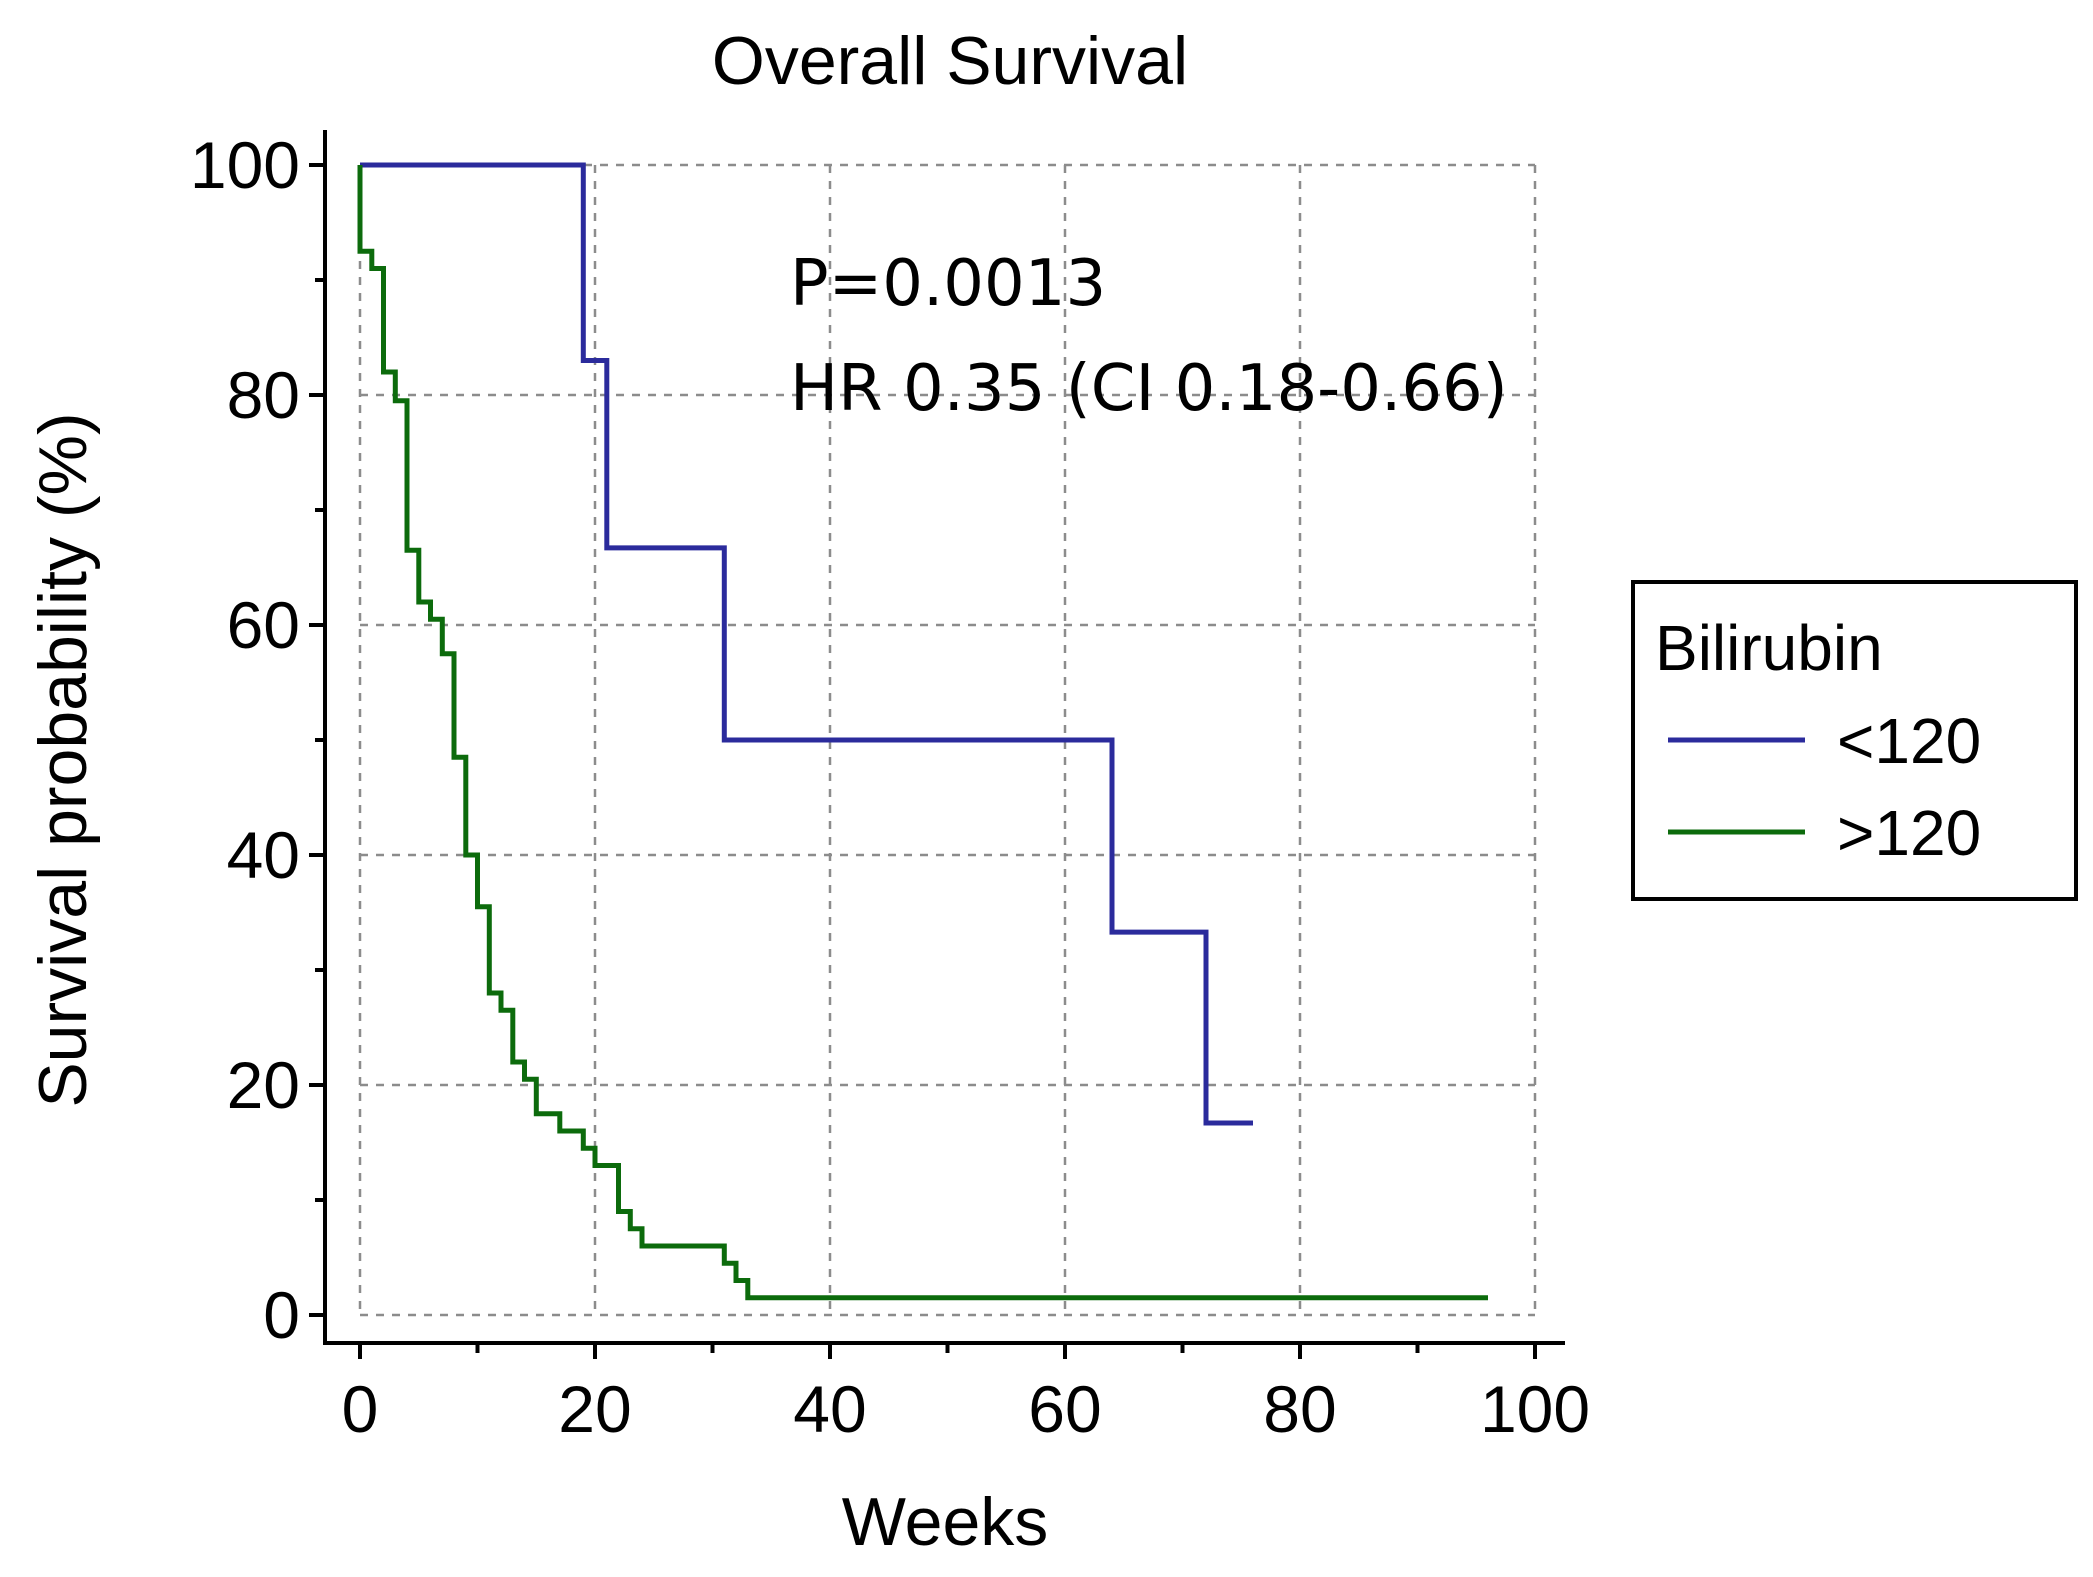 This screenshot has height=1577, width=2093. What do you see at coordinates (1149, 389) in the screenshot?
I see `hazard-ratio-annotation: HR 0.35 (CI 0.18-0.66)` at bounding box center [1149, 389].